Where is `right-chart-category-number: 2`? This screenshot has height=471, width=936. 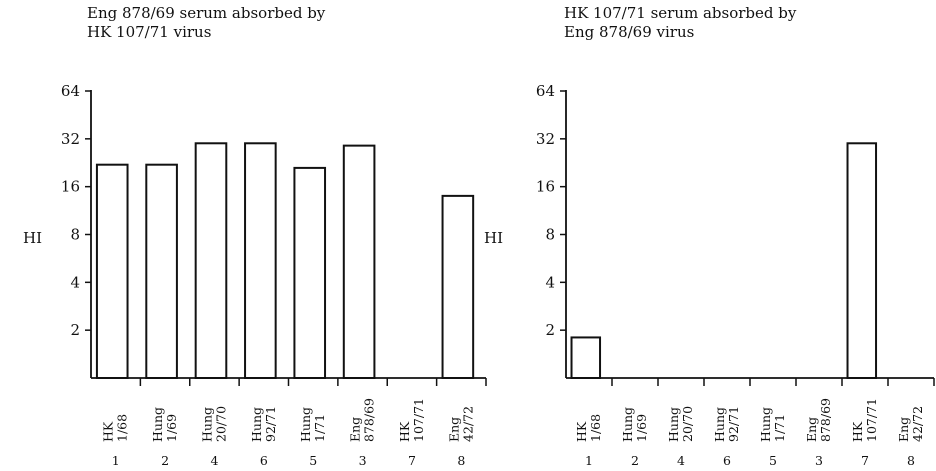 right-chart-category-number: 2 is located at coordinates (635, 460).